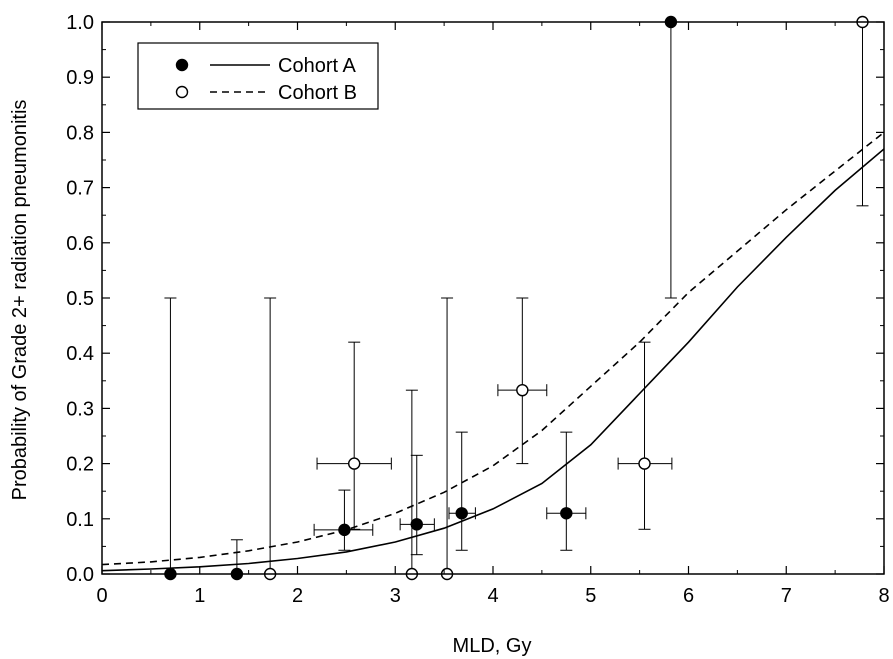 This screenshot has width=893, height=659. Describe the element at coordinates (80, 354) in the screenshot. I see `y-tick-label: 0.4` at that location.